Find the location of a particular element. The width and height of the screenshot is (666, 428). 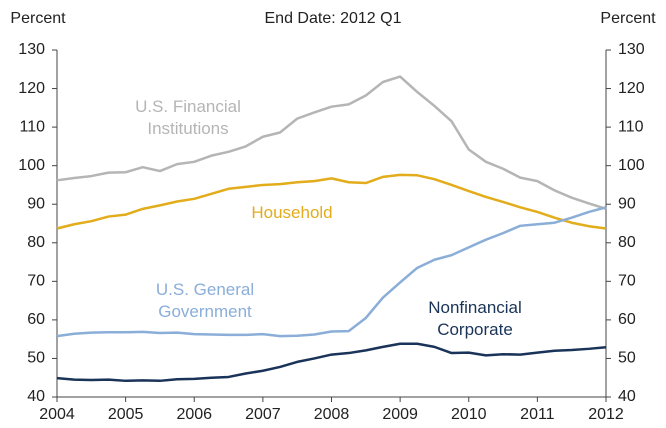

y-axis-label: Percent is located at coordinates (38, 18).